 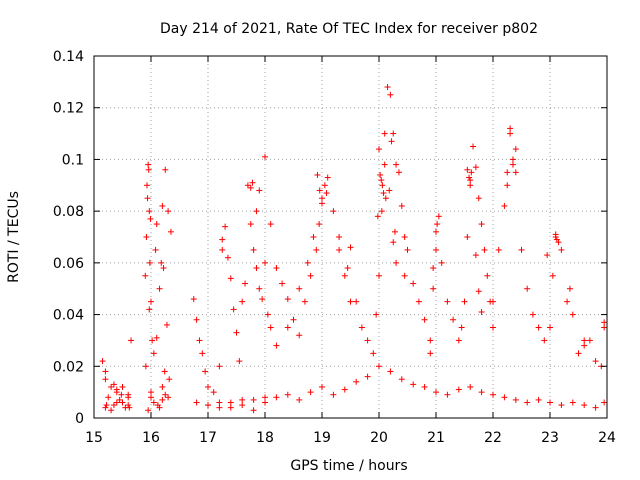 What do you see at coordinates (68, 57) in the screenshot?
I see `y-tick-label: 0.14` at bounding box center [68, 57].